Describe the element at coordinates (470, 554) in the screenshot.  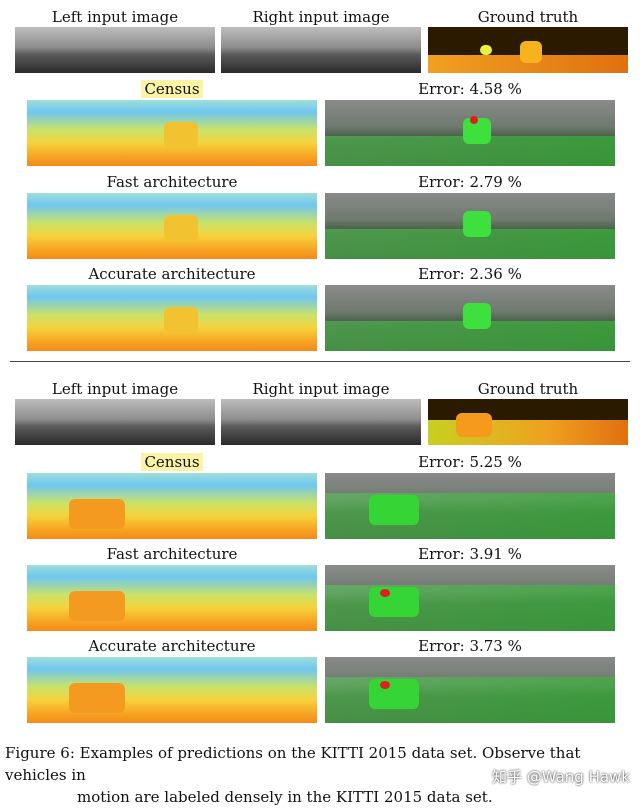
I see `error-label-2-2: Error: 3.91 %` at that location.